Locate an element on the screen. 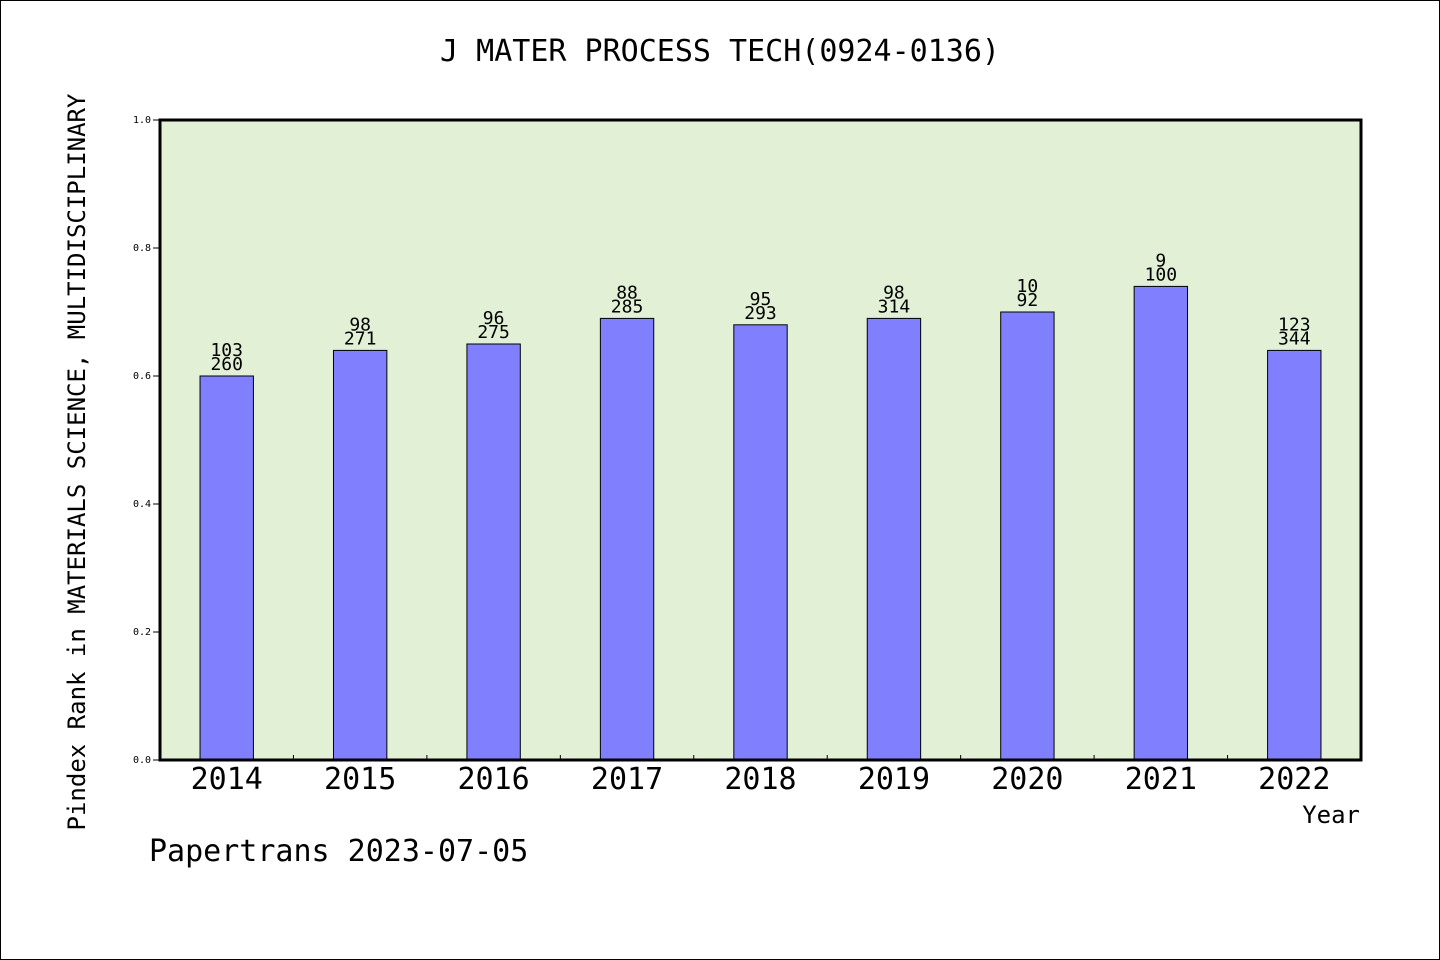 The height and width of the screenshot is (960, 1440). x-tick-label: 2018 is located at coordinates (760, 779).